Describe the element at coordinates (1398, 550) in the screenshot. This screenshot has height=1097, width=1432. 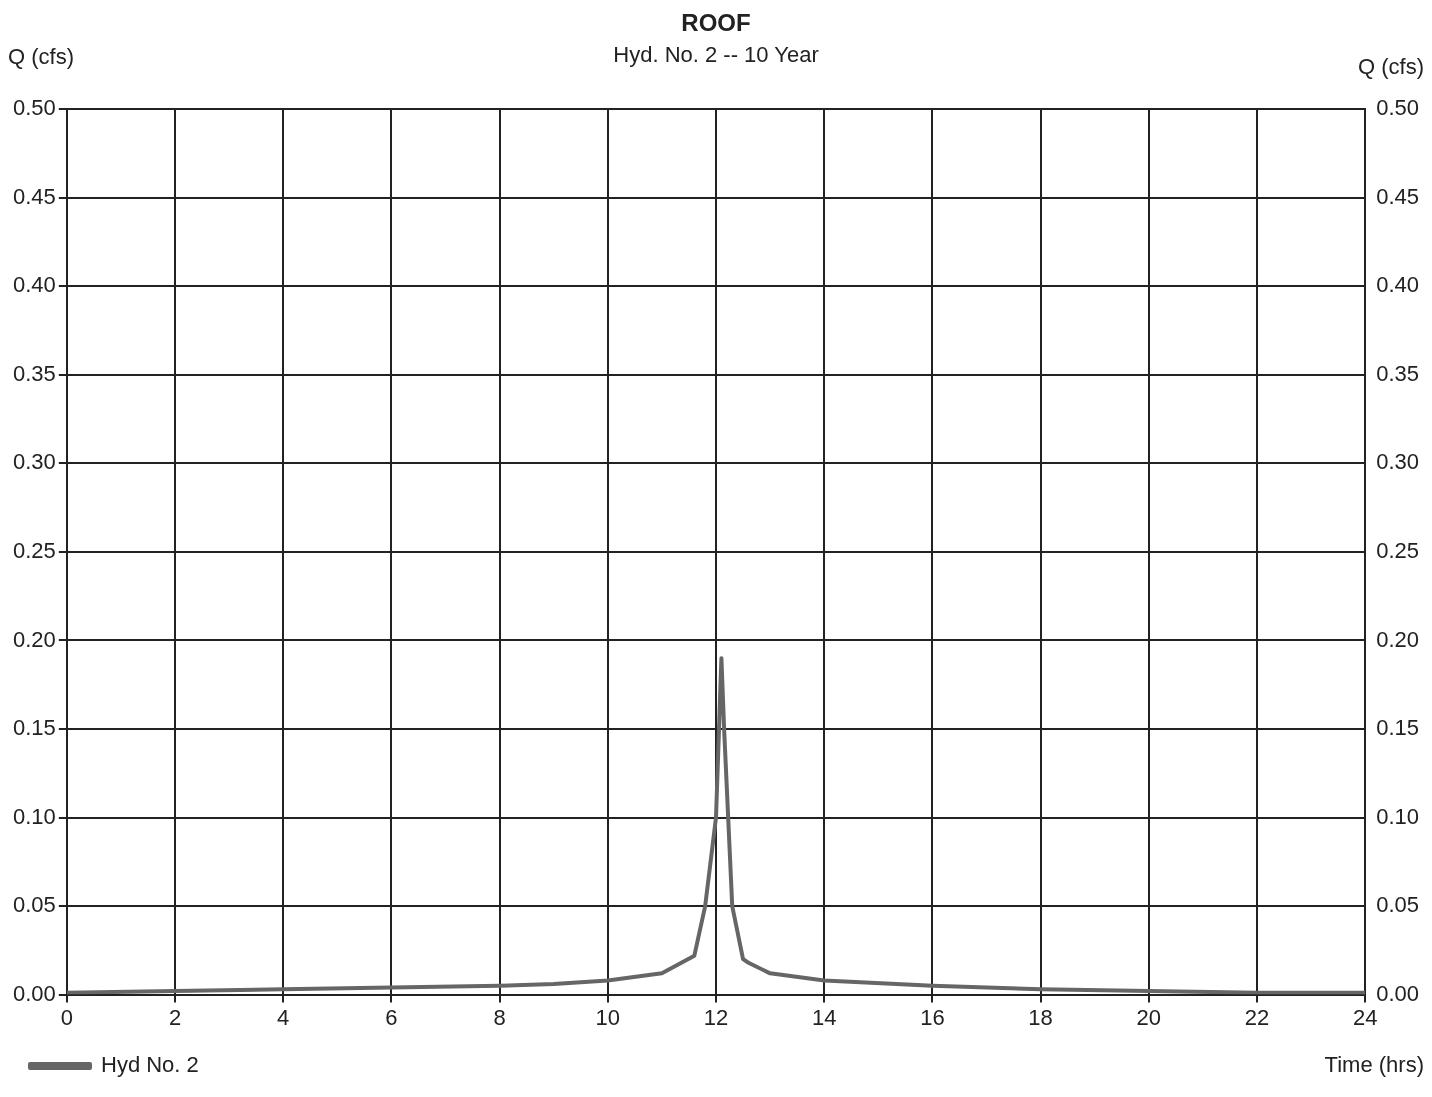
I see `y2-tick-label: 0.25` at that location.